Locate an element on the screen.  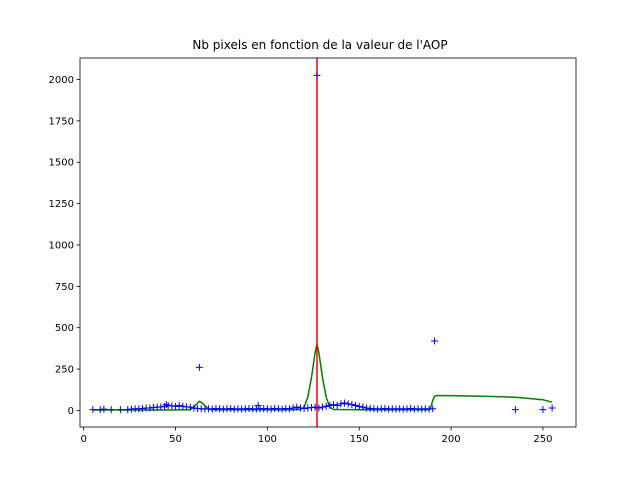
y-tick-label: 250 is located at coordinates (64, 370).